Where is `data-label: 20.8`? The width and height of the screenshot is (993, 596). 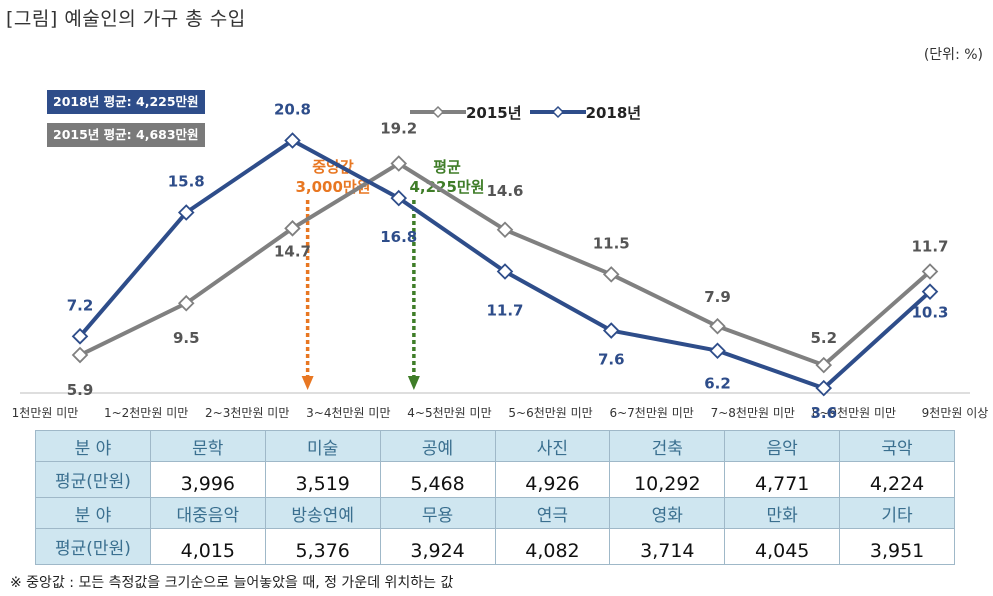 data-label: 20.8 is located at coordinates (292, 109).